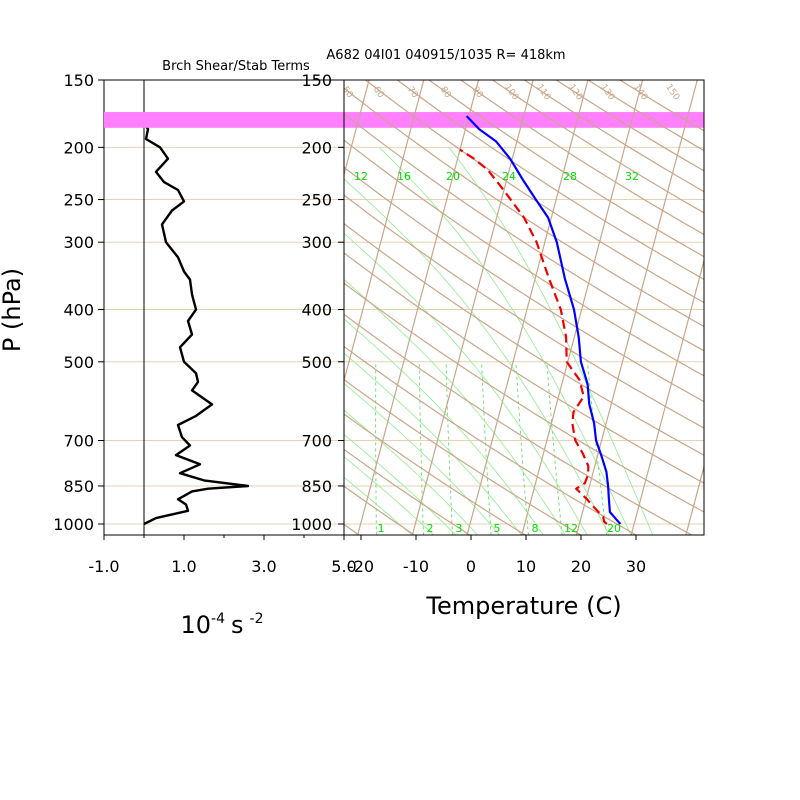  Describe the element at coordinates (236, 66) in the screenshot. I see `left-panel-title: Brch Shear/Stab Terms` at that location.